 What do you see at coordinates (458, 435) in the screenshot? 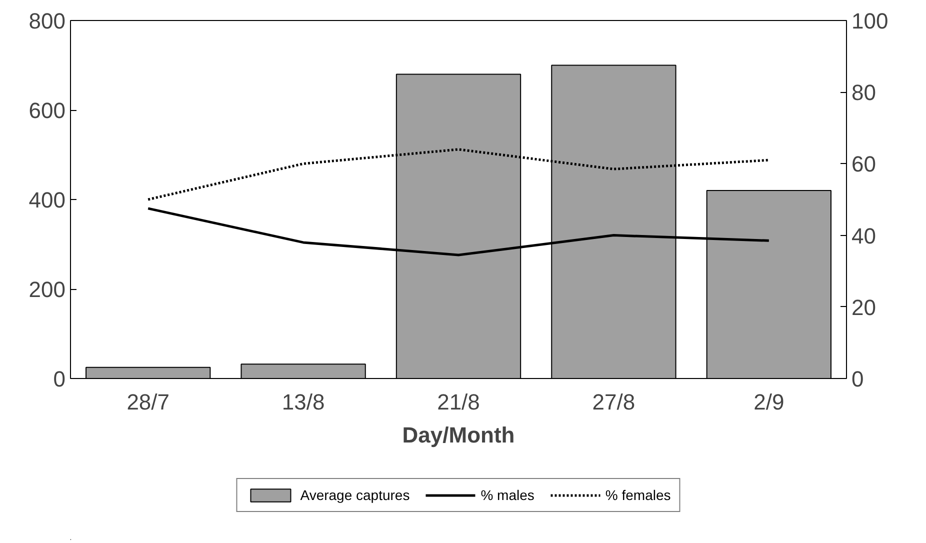
I see `x-axis-title: Day/Month` at bounding box center [458, 435].